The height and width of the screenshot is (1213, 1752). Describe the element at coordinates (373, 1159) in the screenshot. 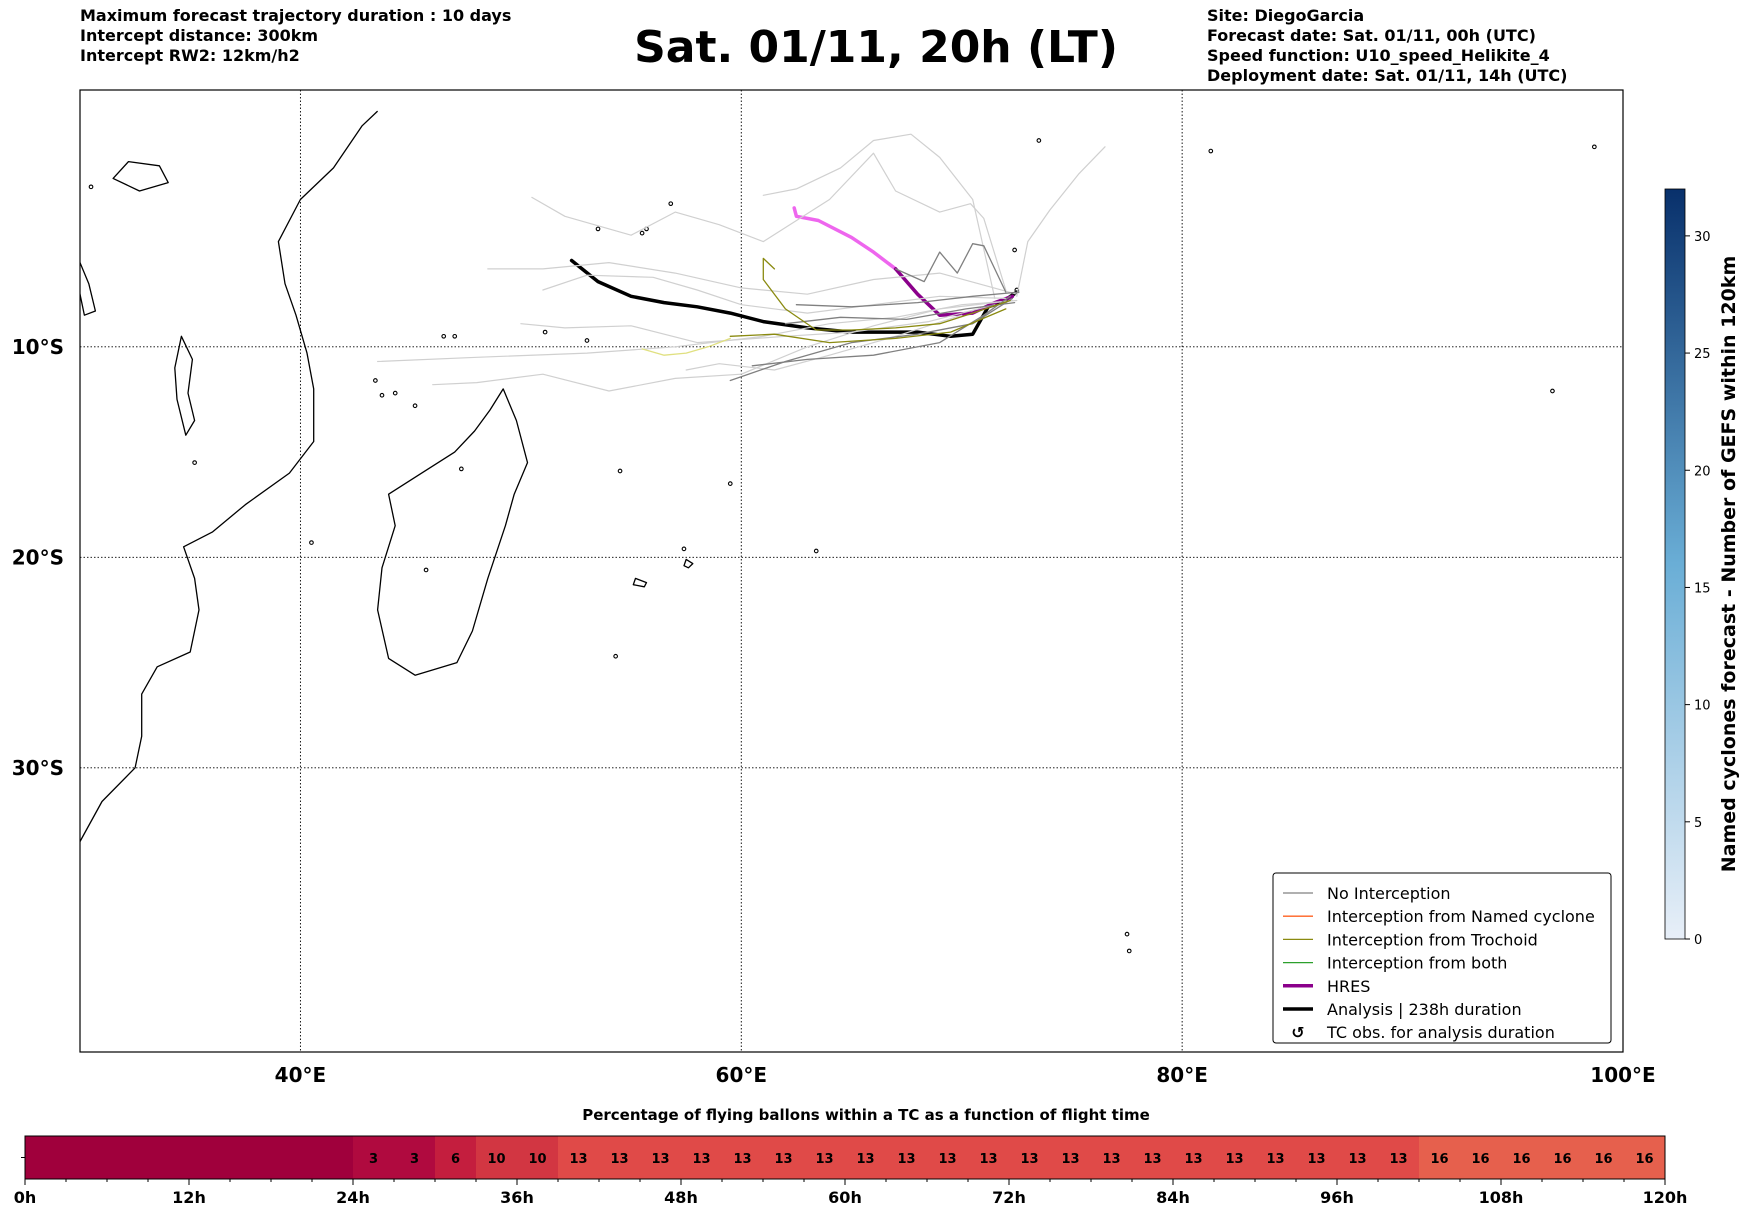

I see `flight-bar-value: 3` at that location.